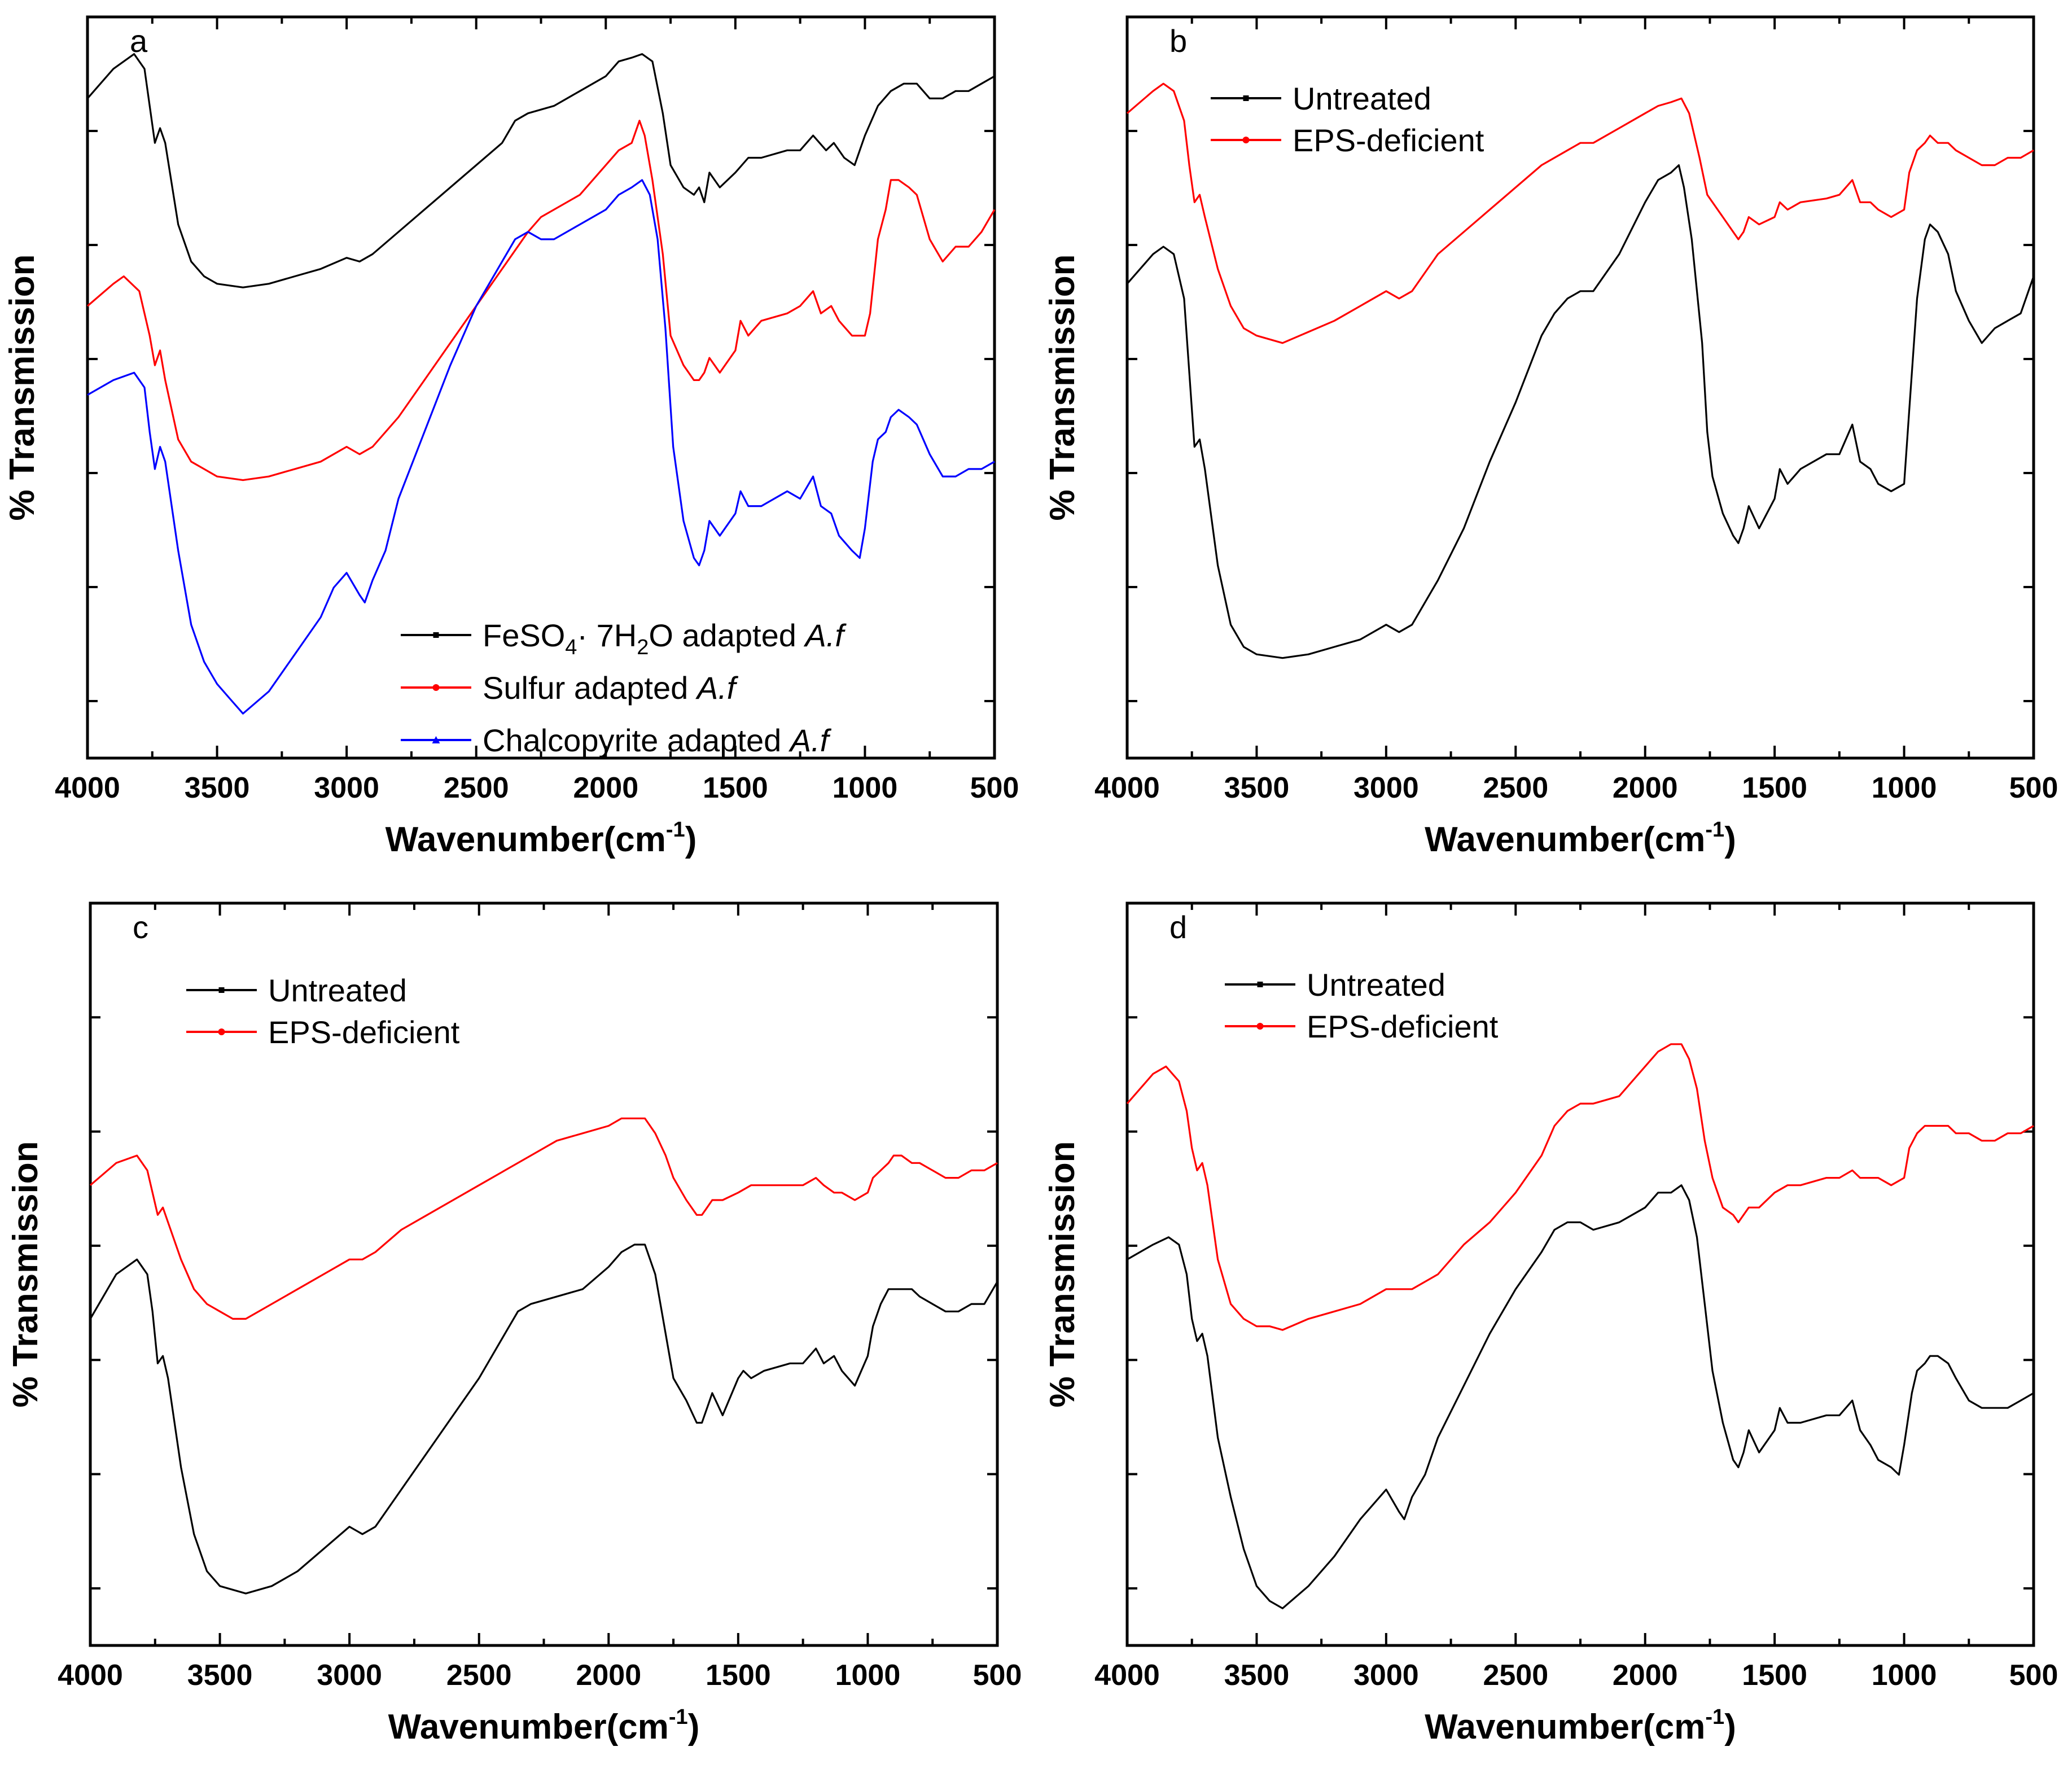 This screenshot has width=2072, height=1786. Describe the element at coordinates (1178, 927) in the screenshot. I see `panel-letter: d` at that location.